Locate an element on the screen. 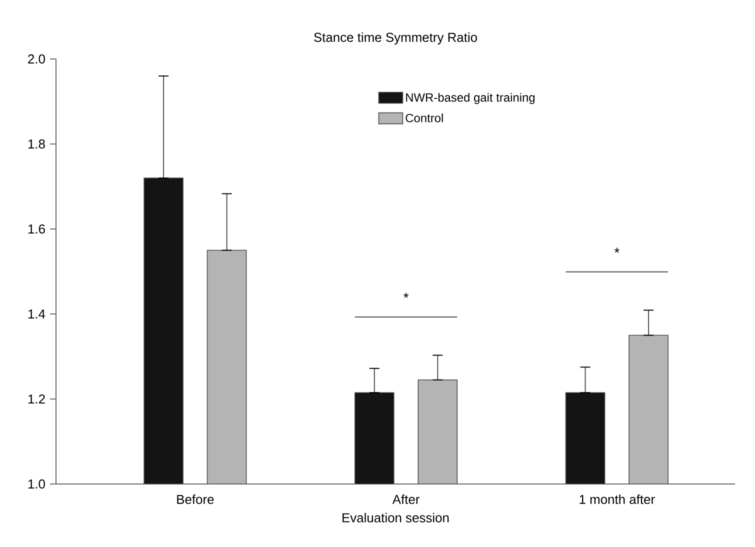 The height and width of the screenshot is (547, 755). legend-label: NWR-based gait training is located at coordinates (470, 98).